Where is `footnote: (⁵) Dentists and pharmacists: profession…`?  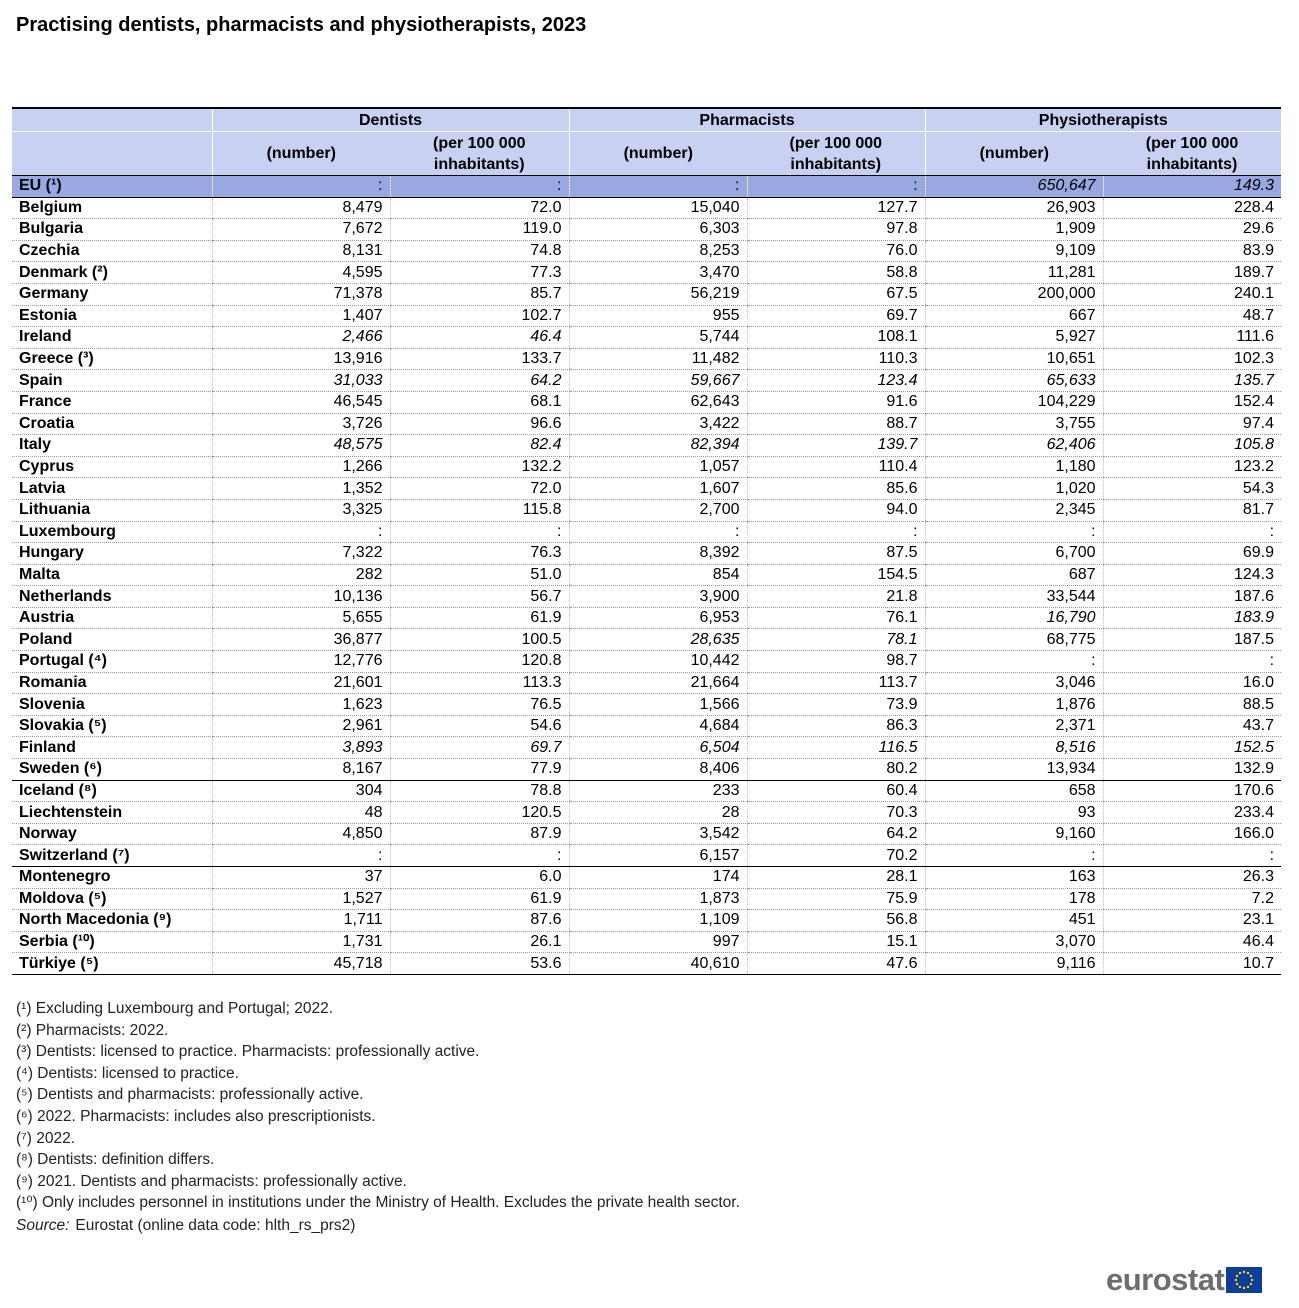
footnote: (⁵) Dentists and pharmacists: profession… is located at coordinates (190, 1095).